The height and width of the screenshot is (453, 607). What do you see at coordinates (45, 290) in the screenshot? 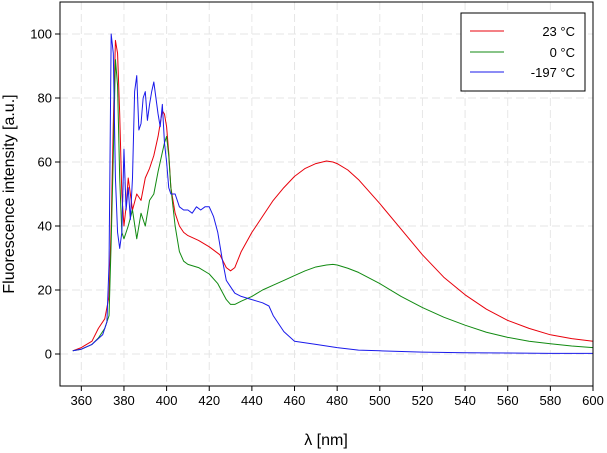
I see `y-tick-label: 20` at bounding box center [45, 290].